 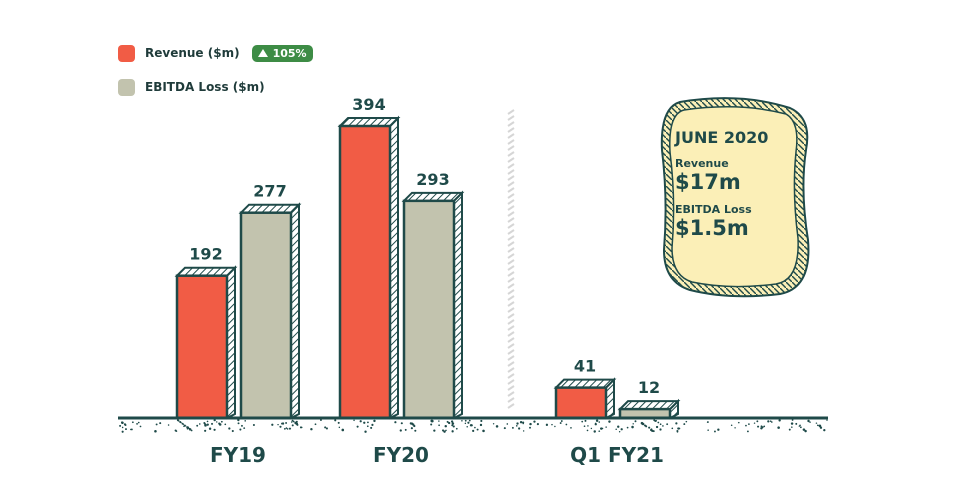 I want to click on x-tick-label: Q1 FY21, so click(x=617, y=455).